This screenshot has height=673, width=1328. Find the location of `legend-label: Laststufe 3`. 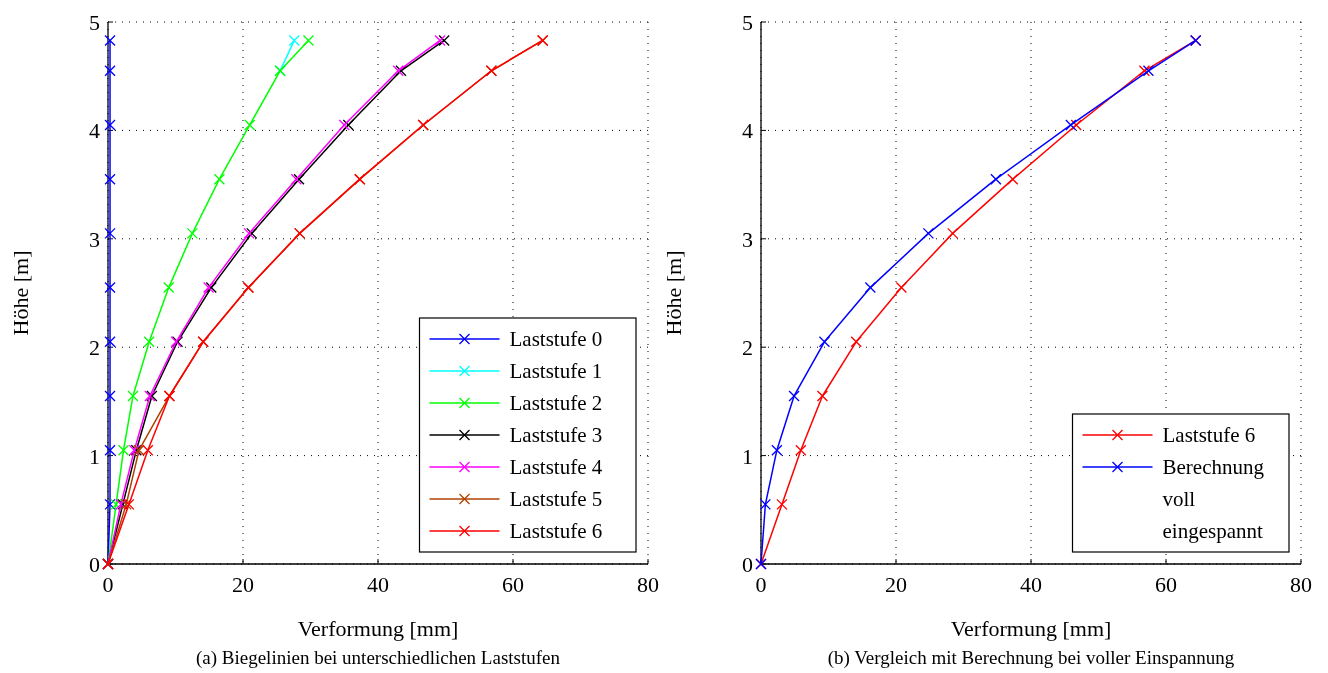

legend-label: Laststufe 3 is located at coordinates (556, 435).